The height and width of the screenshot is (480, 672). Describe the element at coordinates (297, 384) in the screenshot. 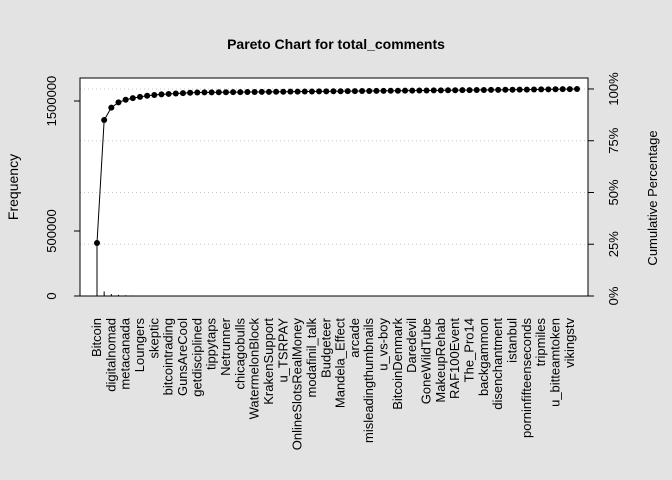

I see `x-tick-label: OnlineSlotsRealMoney` at that location.